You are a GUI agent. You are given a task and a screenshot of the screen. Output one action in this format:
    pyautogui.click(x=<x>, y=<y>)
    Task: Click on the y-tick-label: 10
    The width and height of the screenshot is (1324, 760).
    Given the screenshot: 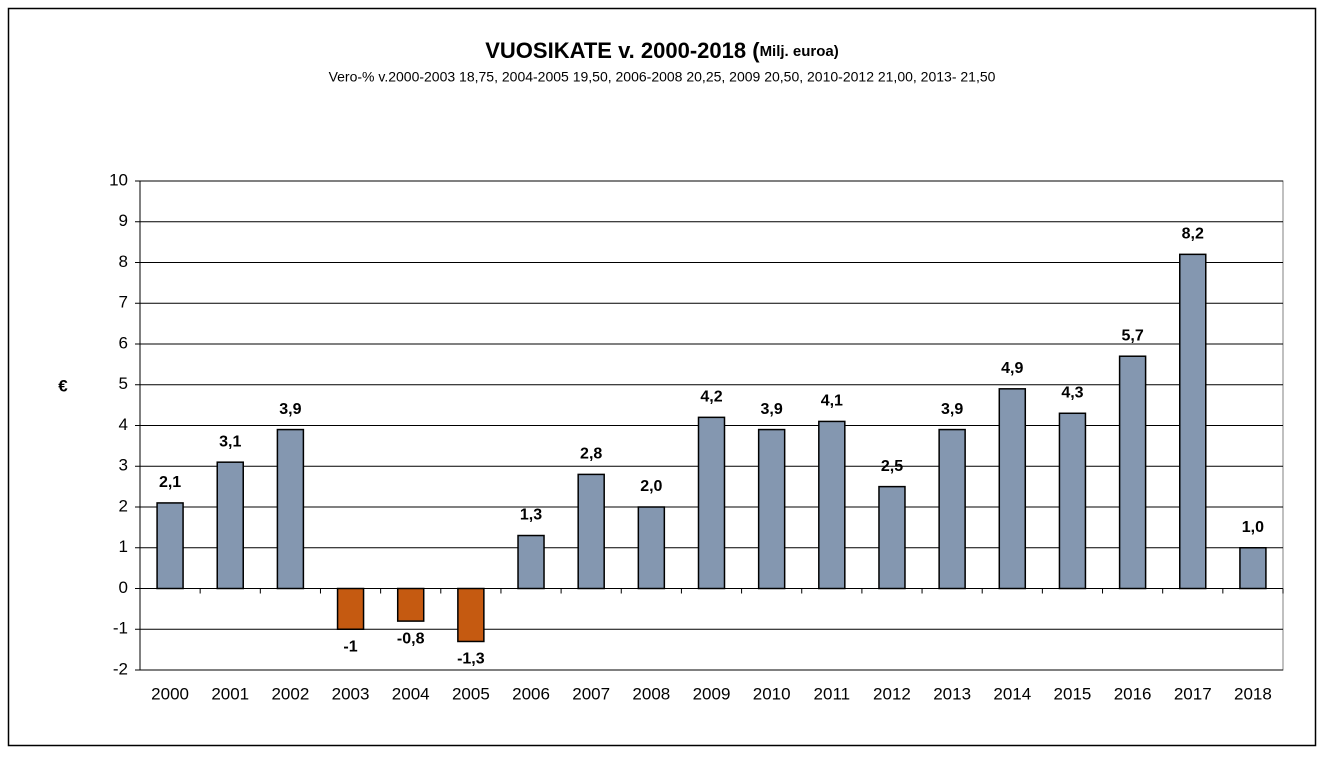 What is the action you would take?
    pyautogui.click(x=118, y=179)
    